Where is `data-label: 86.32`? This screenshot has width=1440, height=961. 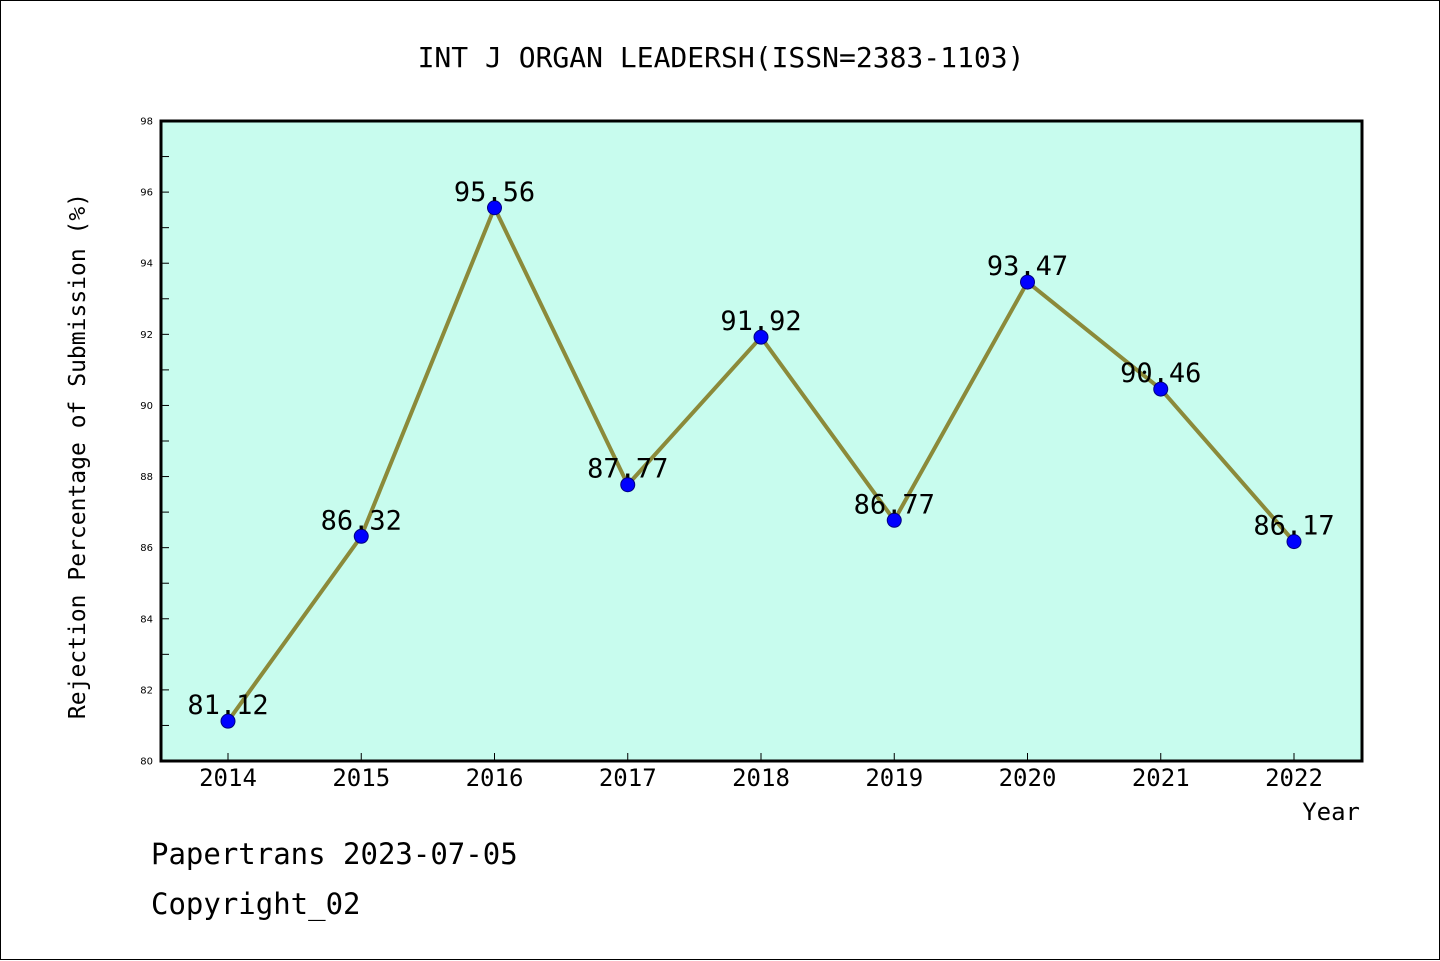
data-label: 86.32 is located at coordinates (361, 520).